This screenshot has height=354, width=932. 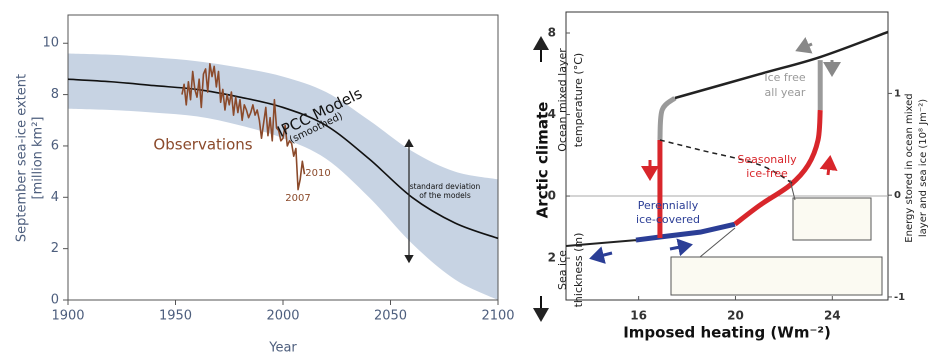 I want to click on x-tick-label: 16, so click(x=638, y=316).